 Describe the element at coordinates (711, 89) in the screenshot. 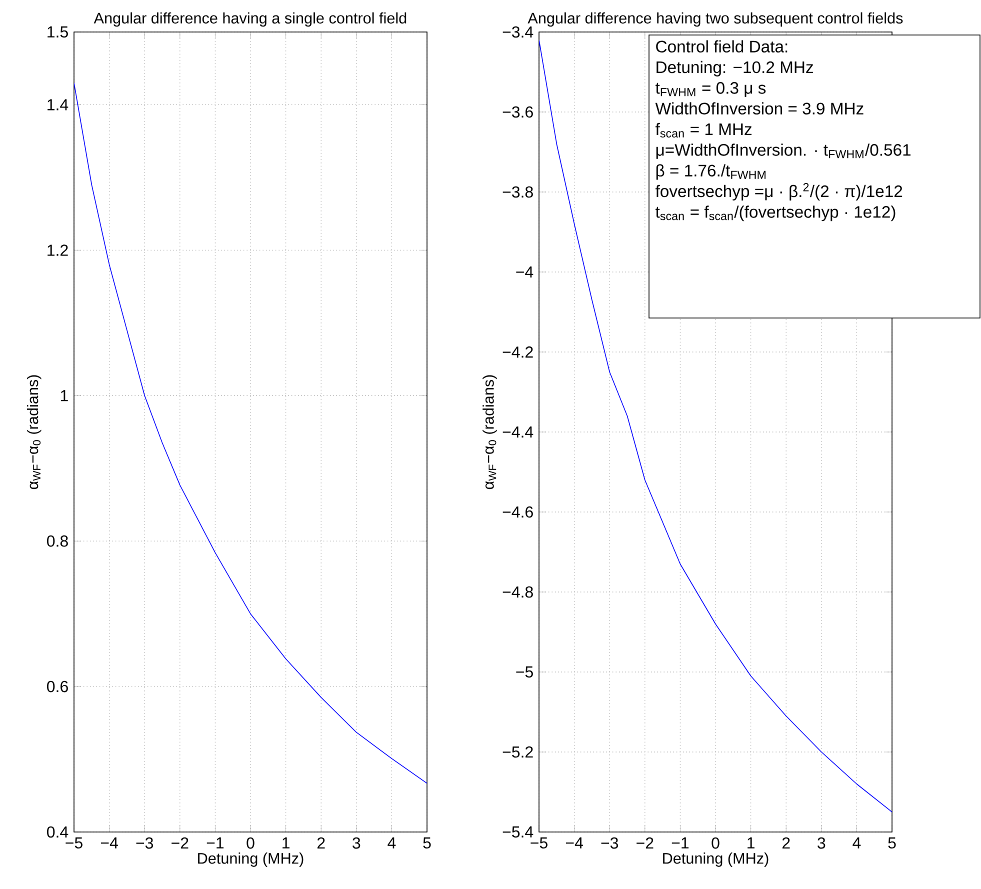

I see `annotation: t$_{FWHM}$ = 0.3 μ s` at that location.